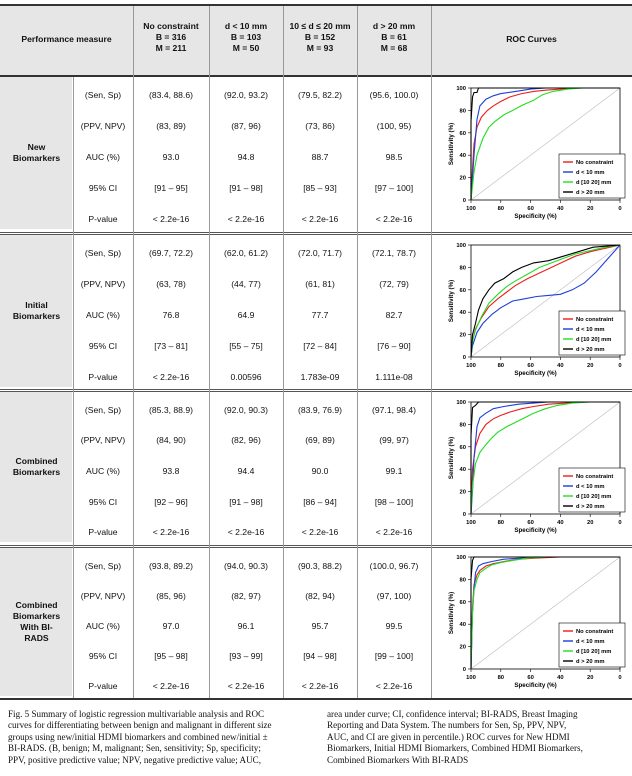 Image resolution: width=632 pixels, height=776 pixels. What do you see at coordinates (316, 5) in the screenshot?
I see `table-top-rule` at bounding box center [316, 5].